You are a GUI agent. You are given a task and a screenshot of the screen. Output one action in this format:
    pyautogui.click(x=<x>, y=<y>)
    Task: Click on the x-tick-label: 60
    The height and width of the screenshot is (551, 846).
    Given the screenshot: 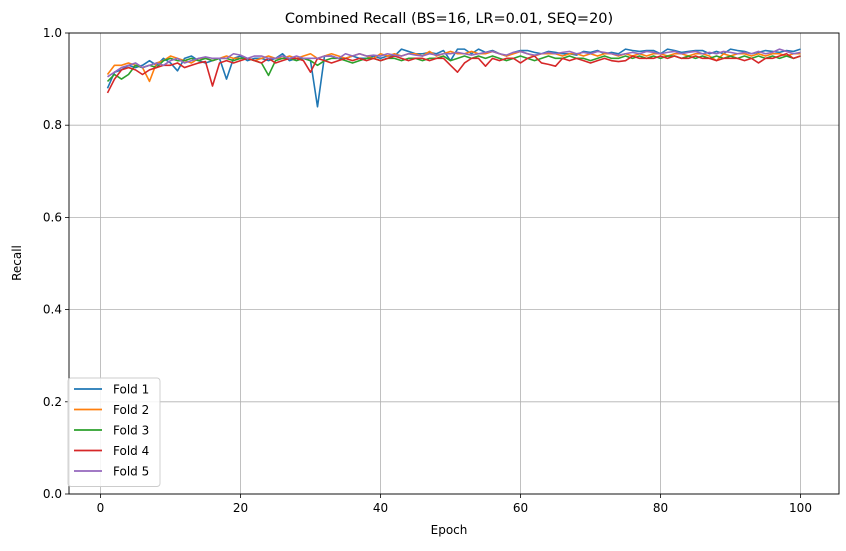 What is the action you would take?
    pyautogui.click(x=520, y=508)
    